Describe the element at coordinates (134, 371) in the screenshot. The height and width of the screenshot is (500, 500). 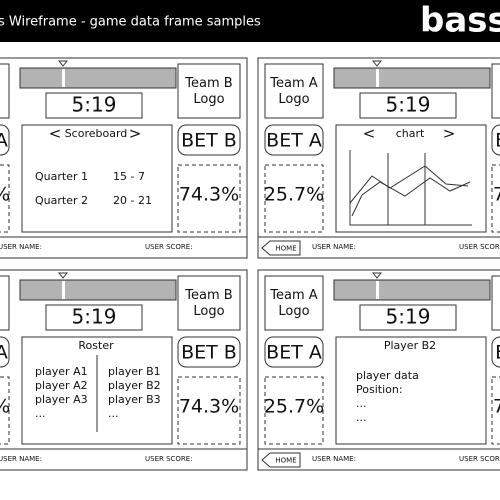
I see `roster-player: player B1` at that location.